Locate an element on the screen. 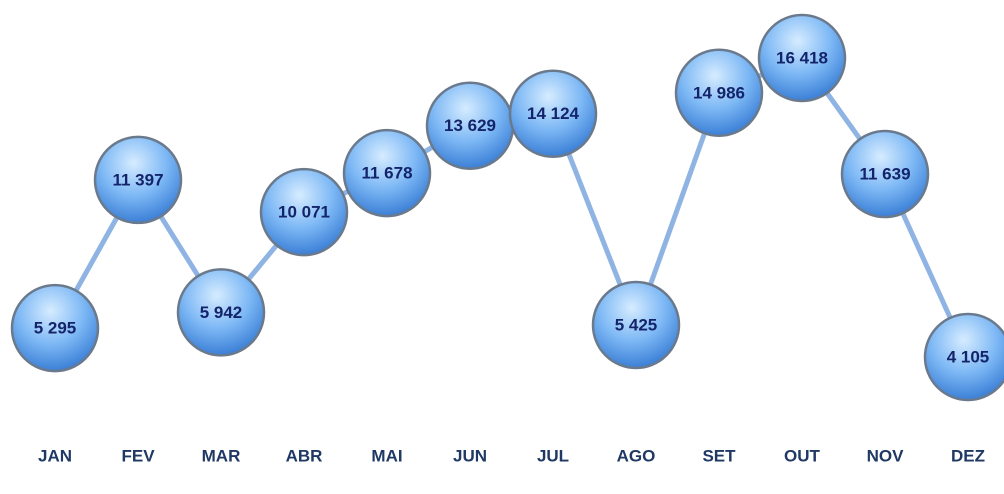  data-label: 11 639 is located at coordinates (884, 174).